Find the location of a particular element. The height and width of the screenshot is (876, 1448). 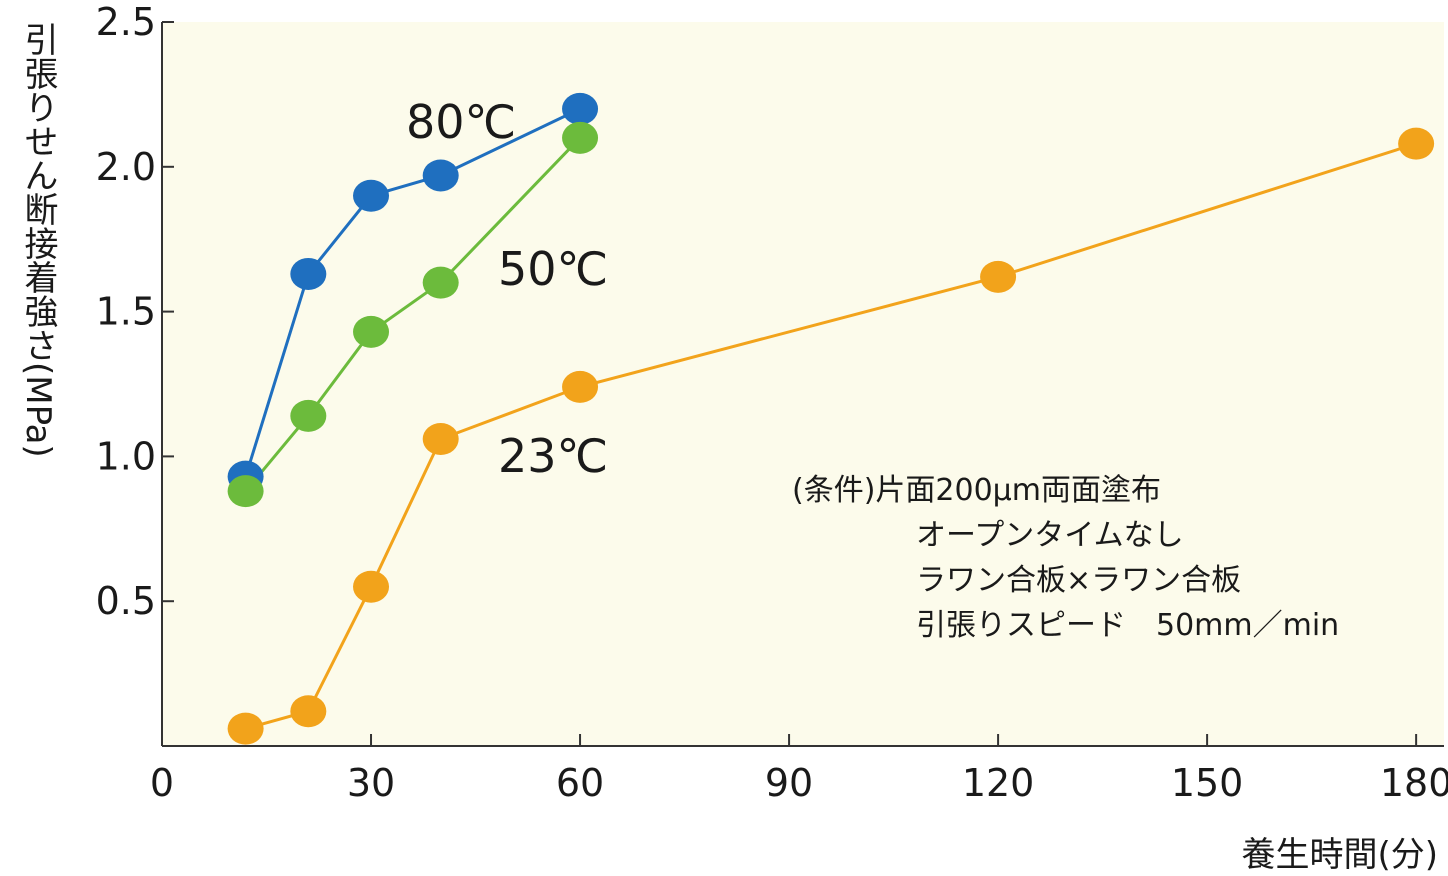

y-tick-label: 2.0 is located at coordinates (126, 167).